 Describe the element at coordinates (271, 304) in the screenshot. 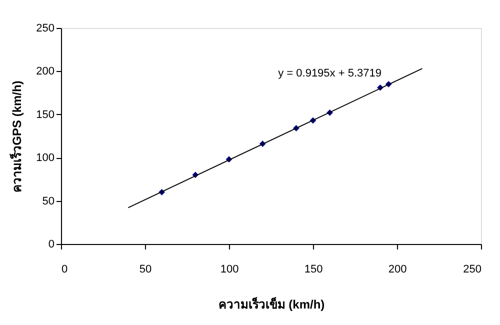

I see `x-axis-title: ความเร็วเข็ม (km/h)` at that location.